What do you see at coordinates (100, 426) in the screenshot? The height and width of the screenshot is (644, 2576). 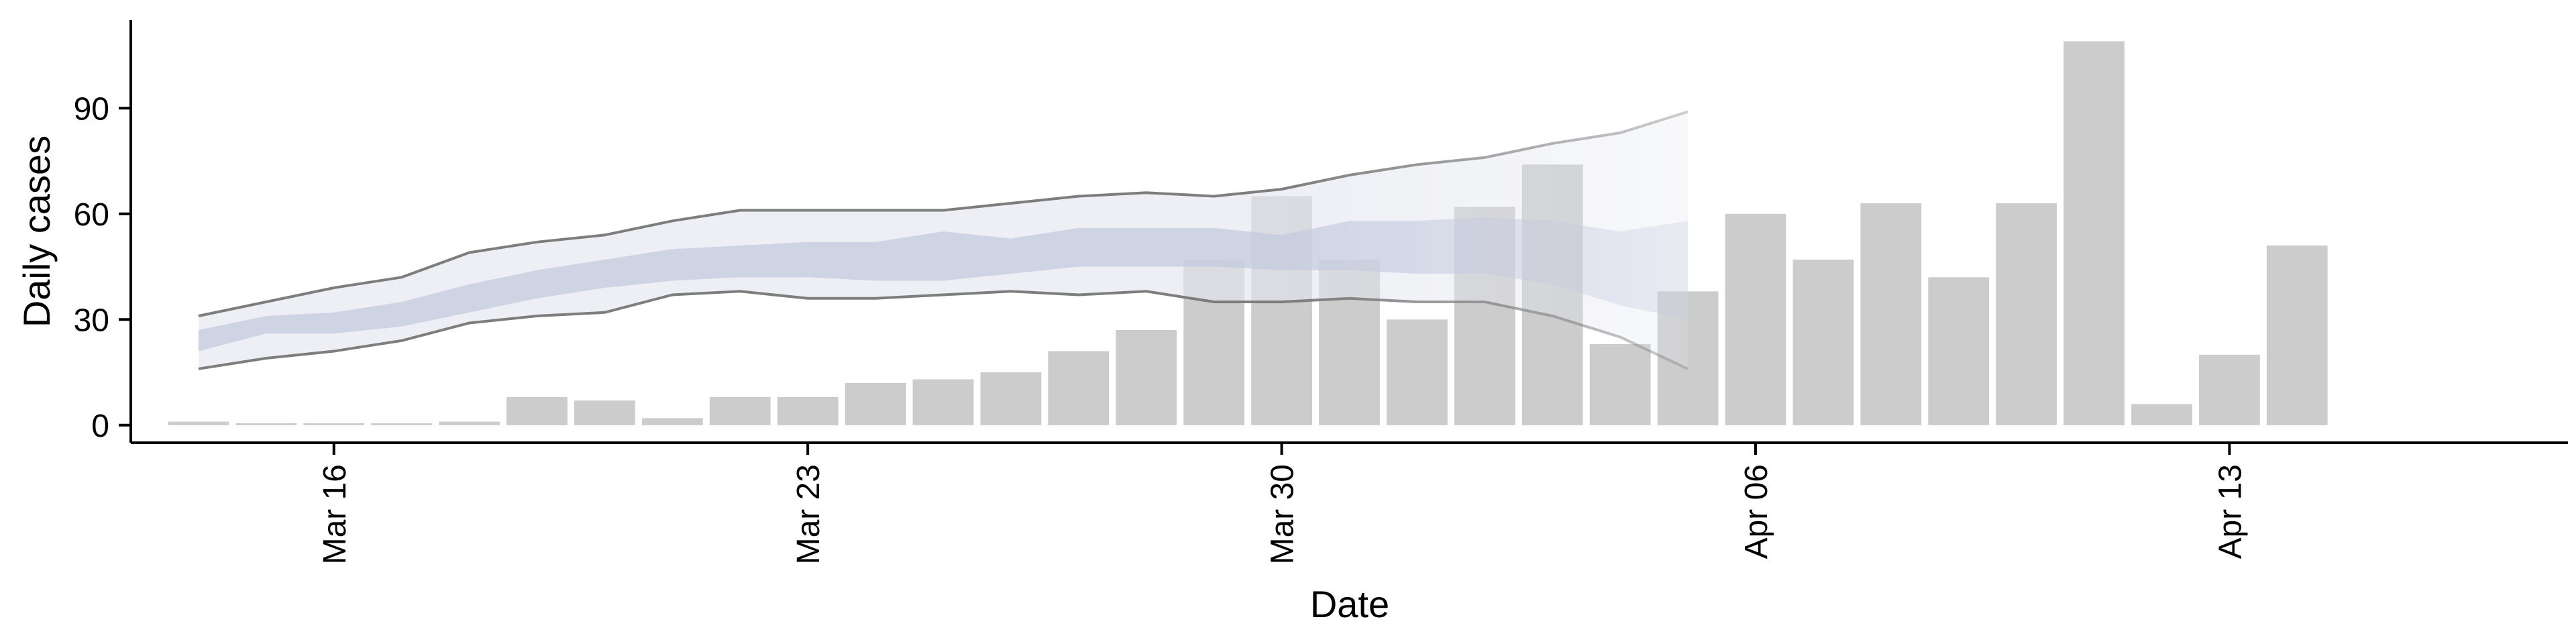 I see `y-tick-label: 0` at bounding box center [100, 426].